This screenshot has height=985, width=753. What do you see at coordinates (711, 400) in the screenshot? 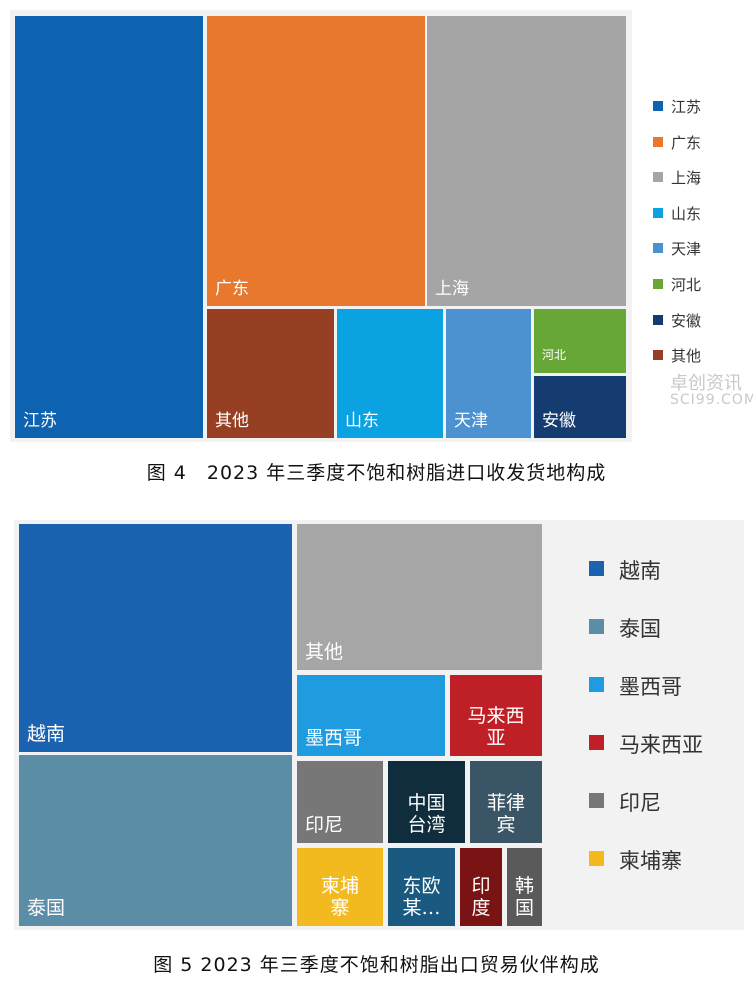
I see `watermark-line2: SCI99.COM` at bounding box center [711, 400].